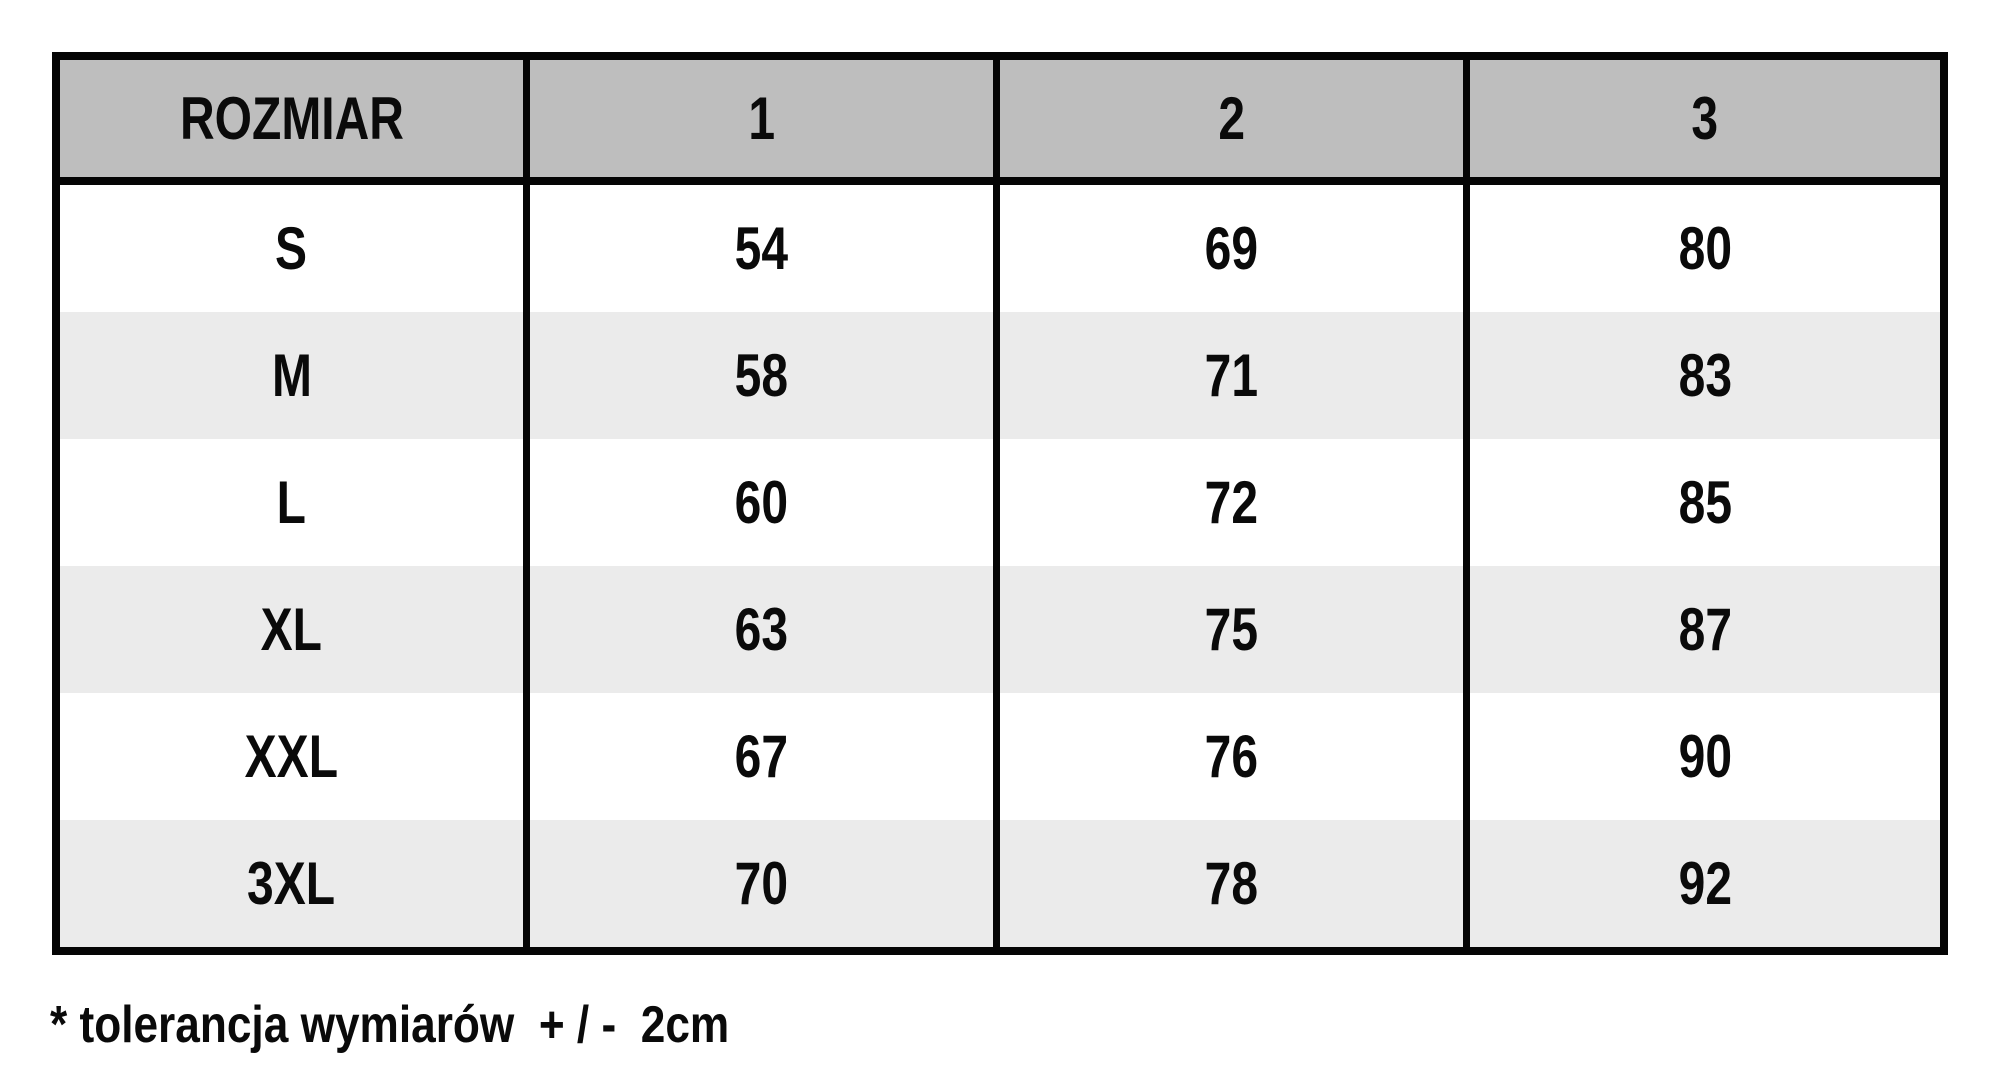  What do you see at coordinates (291, 629) in the screenshot?
I see `size-label: XL` at bounding box center [291, 629].